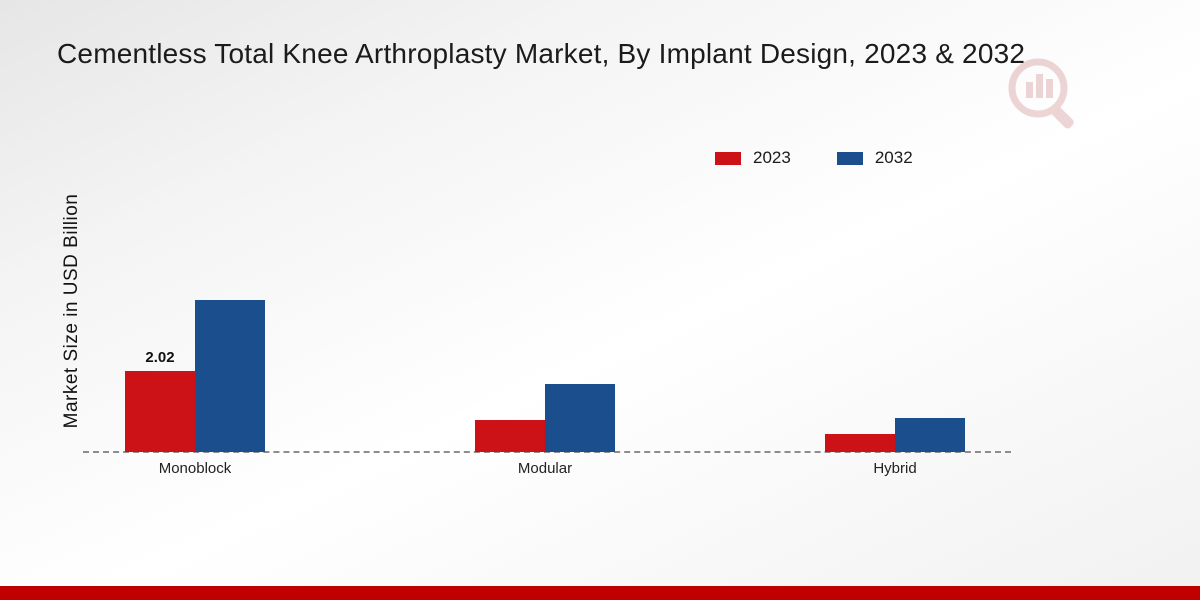 The height and width of the screenshot is (600, 1200). Describe the element at coordinates (772, 157) in the screenshot. I see `legend-label-2023: 2023` at that location.